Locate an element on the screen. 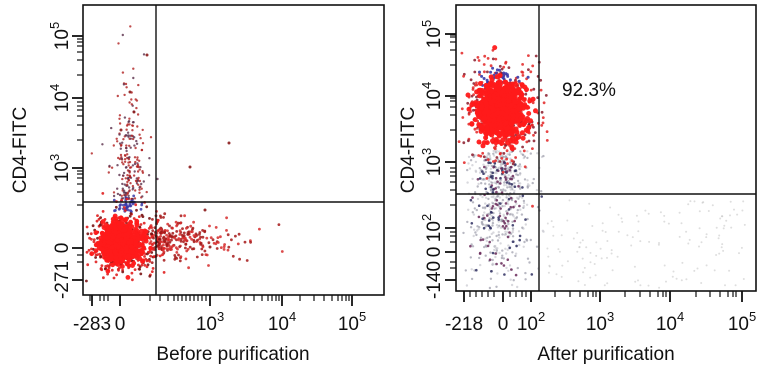 The width and height of the screenshot is (759, 370). x-tick-label: 10² is located at coordinates (531, 322).